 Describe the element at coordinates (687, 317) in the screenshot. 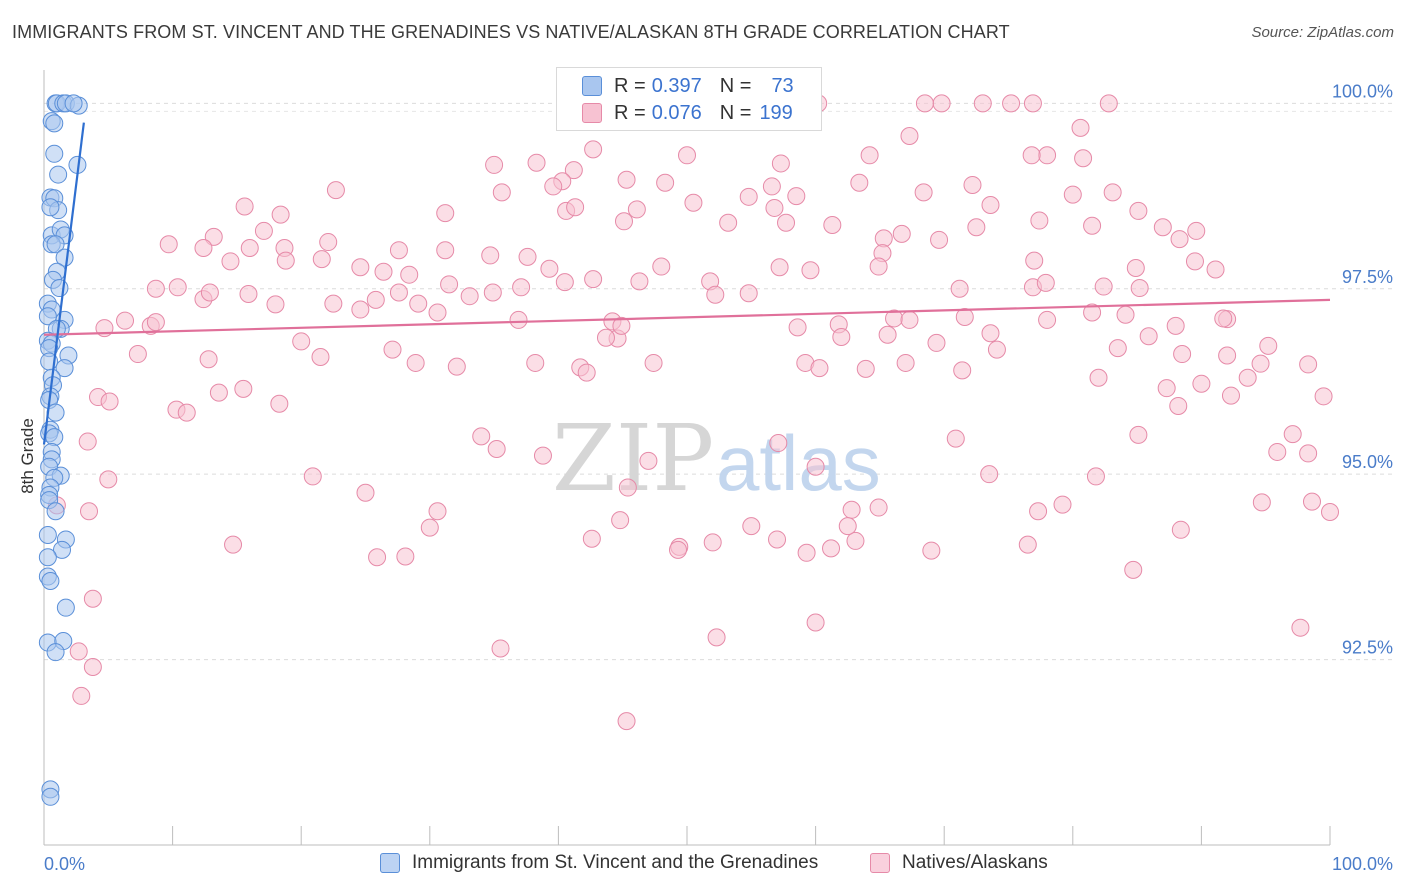

I see `trend-line-natives` at that location.